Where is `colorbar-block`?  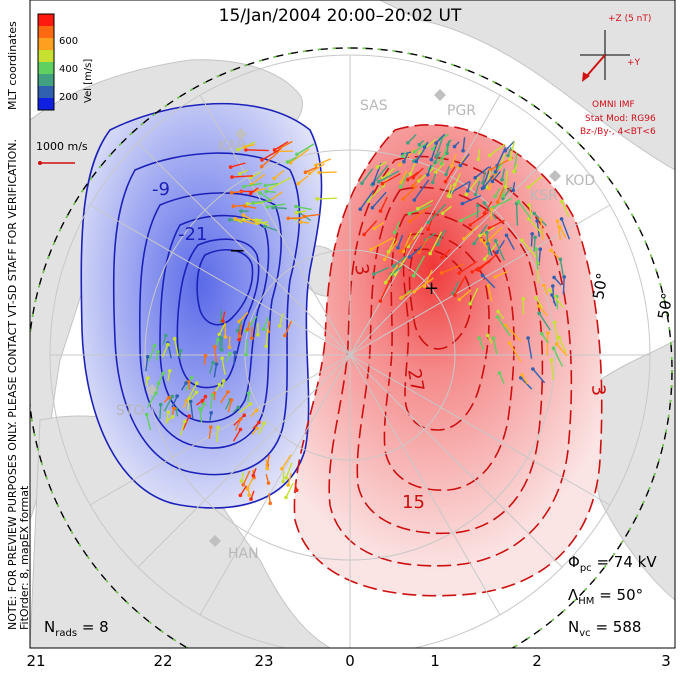 colorbar-block is located at coordinates (46, 32).